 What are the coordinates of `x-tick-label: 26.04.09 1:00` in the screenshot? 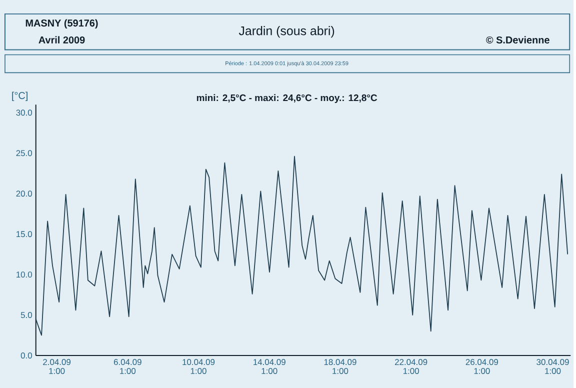 It's located at (482, 366).